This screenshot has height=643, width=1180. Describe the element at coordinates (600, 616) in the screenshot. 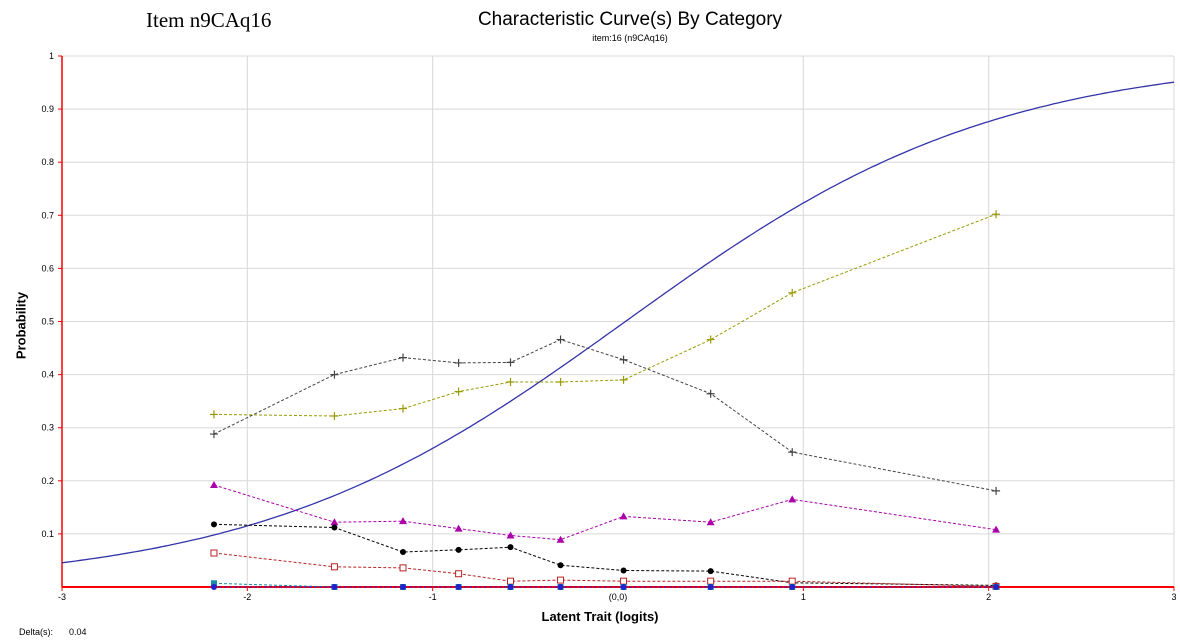

I see `x-axis-label: Latent Trait (logits)` at that location.